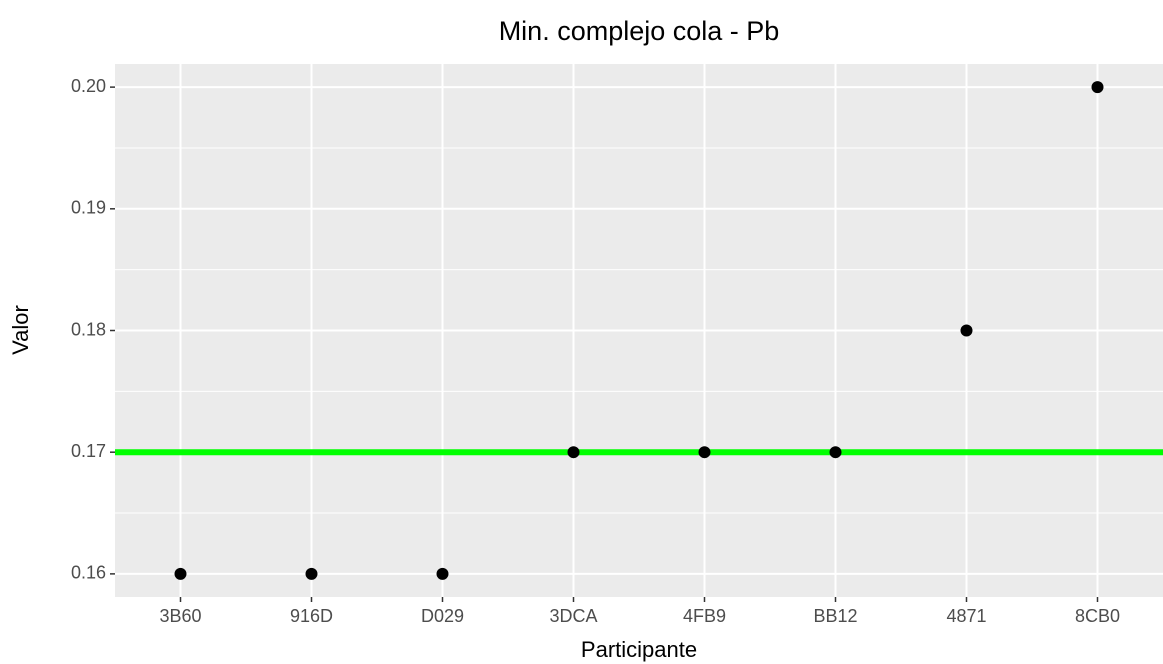 The width and height of the screenshot is (1163, 664). What do you see at coordinates (704, 616) in the screenshot?
I see `x-tick-label: 4FB9` at bounding box center [704, 616].